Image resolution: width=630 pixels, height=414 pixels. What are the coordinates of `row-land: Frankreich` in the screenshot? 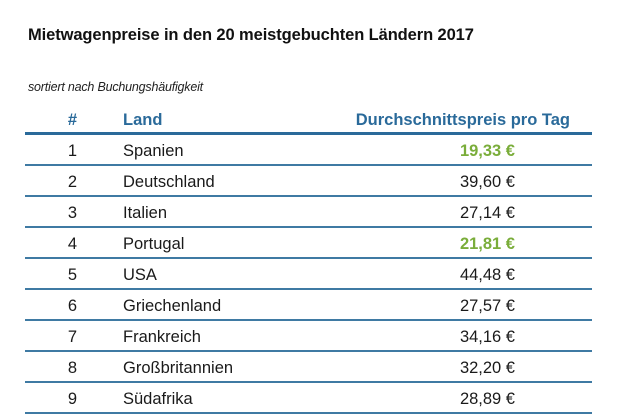 It's located at (162, 337).